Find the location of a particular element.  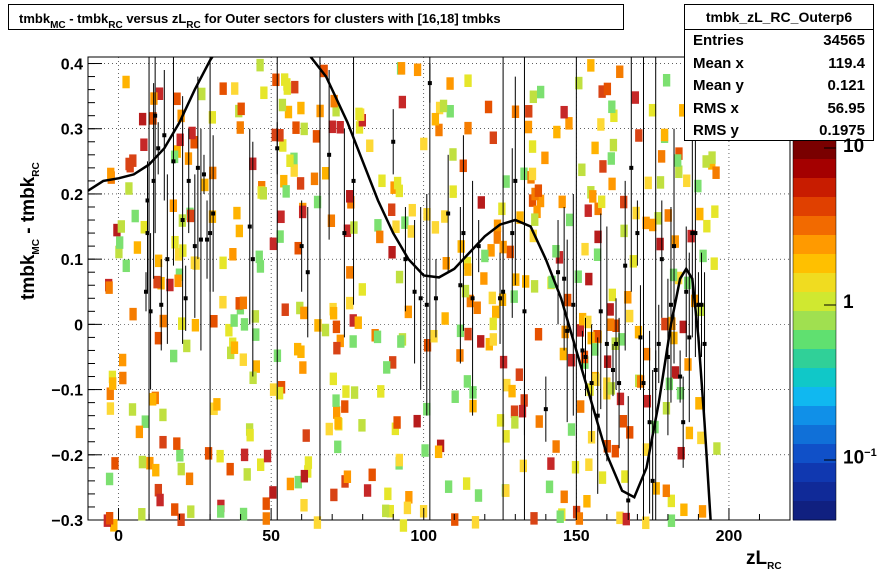

x-tick-label: 200 is located at coordinates (729, 536).